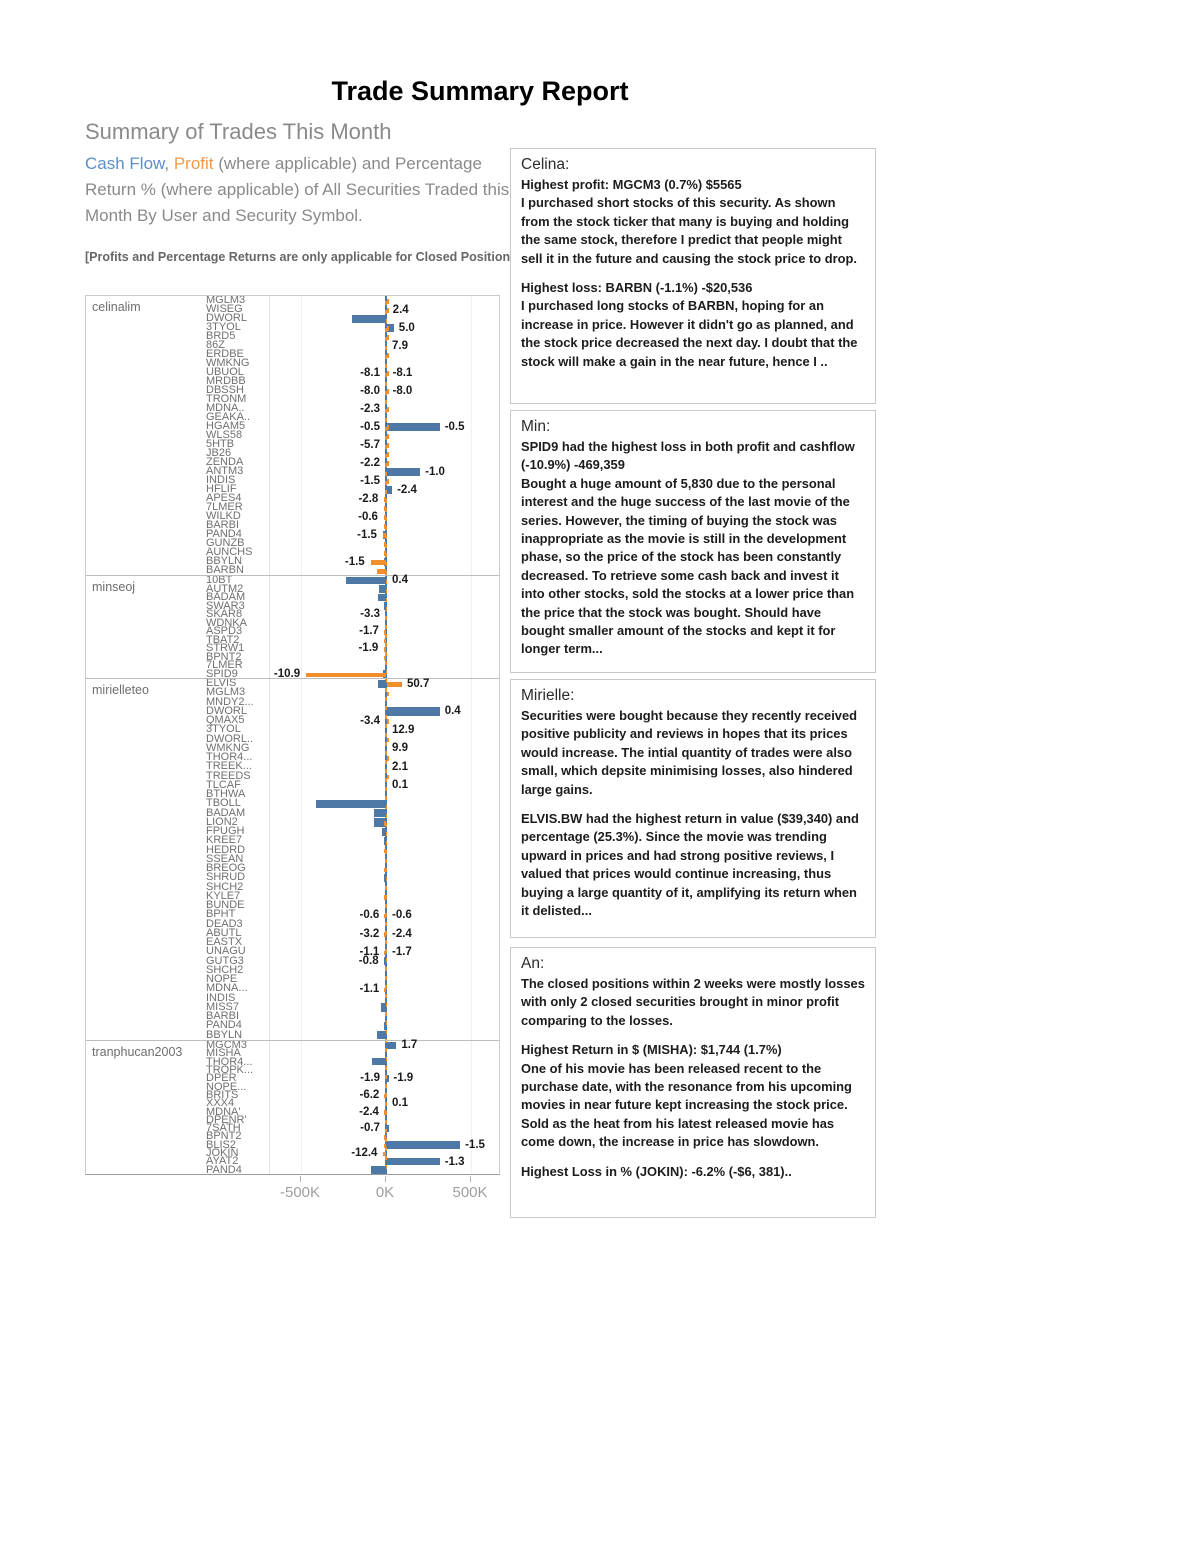 The width and height of the screenshot is (1200, 1553). What do you see at coordinates (225, 858) in the screenshot?
I see `security-symbol-label: SSEAN` at bounding box center [225, 858].